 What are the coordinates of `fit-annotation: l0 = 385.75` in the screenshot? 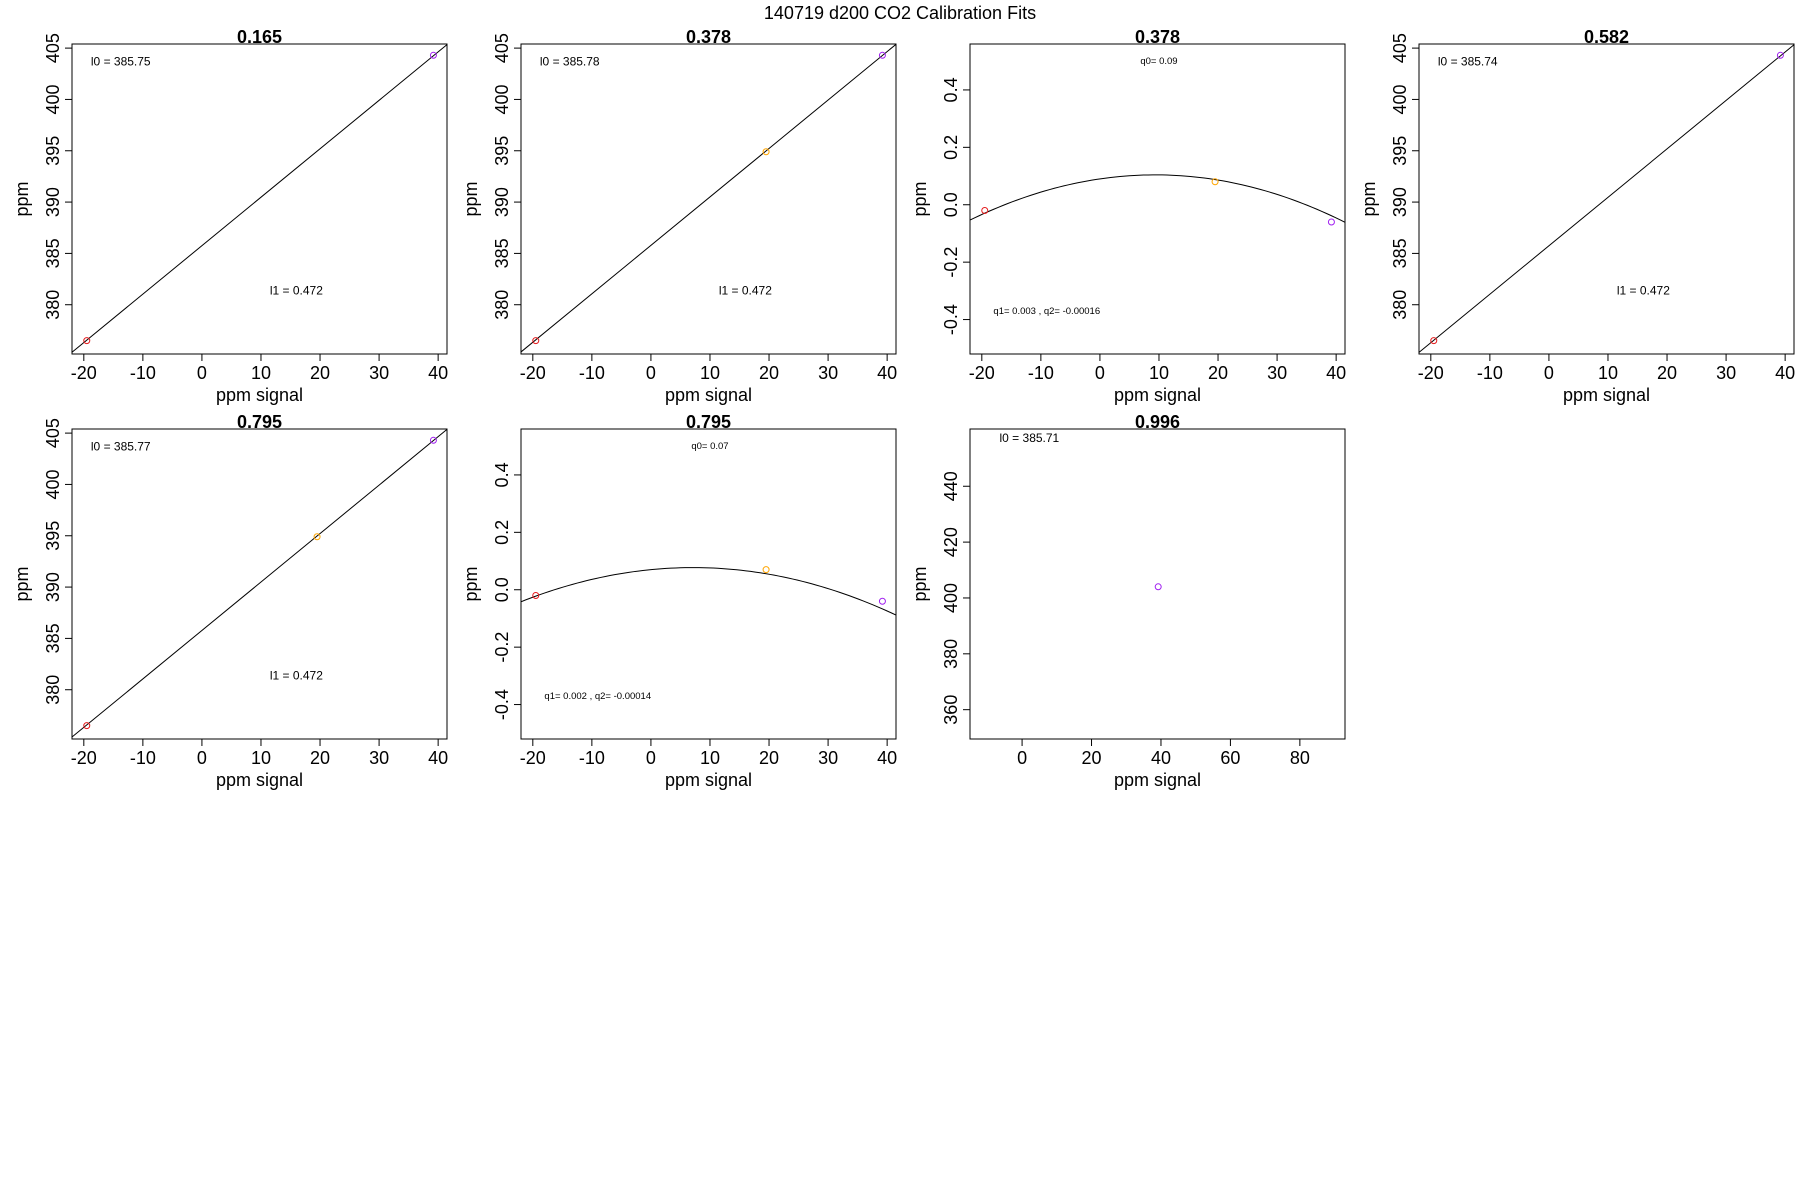 It's located at (121, 62).